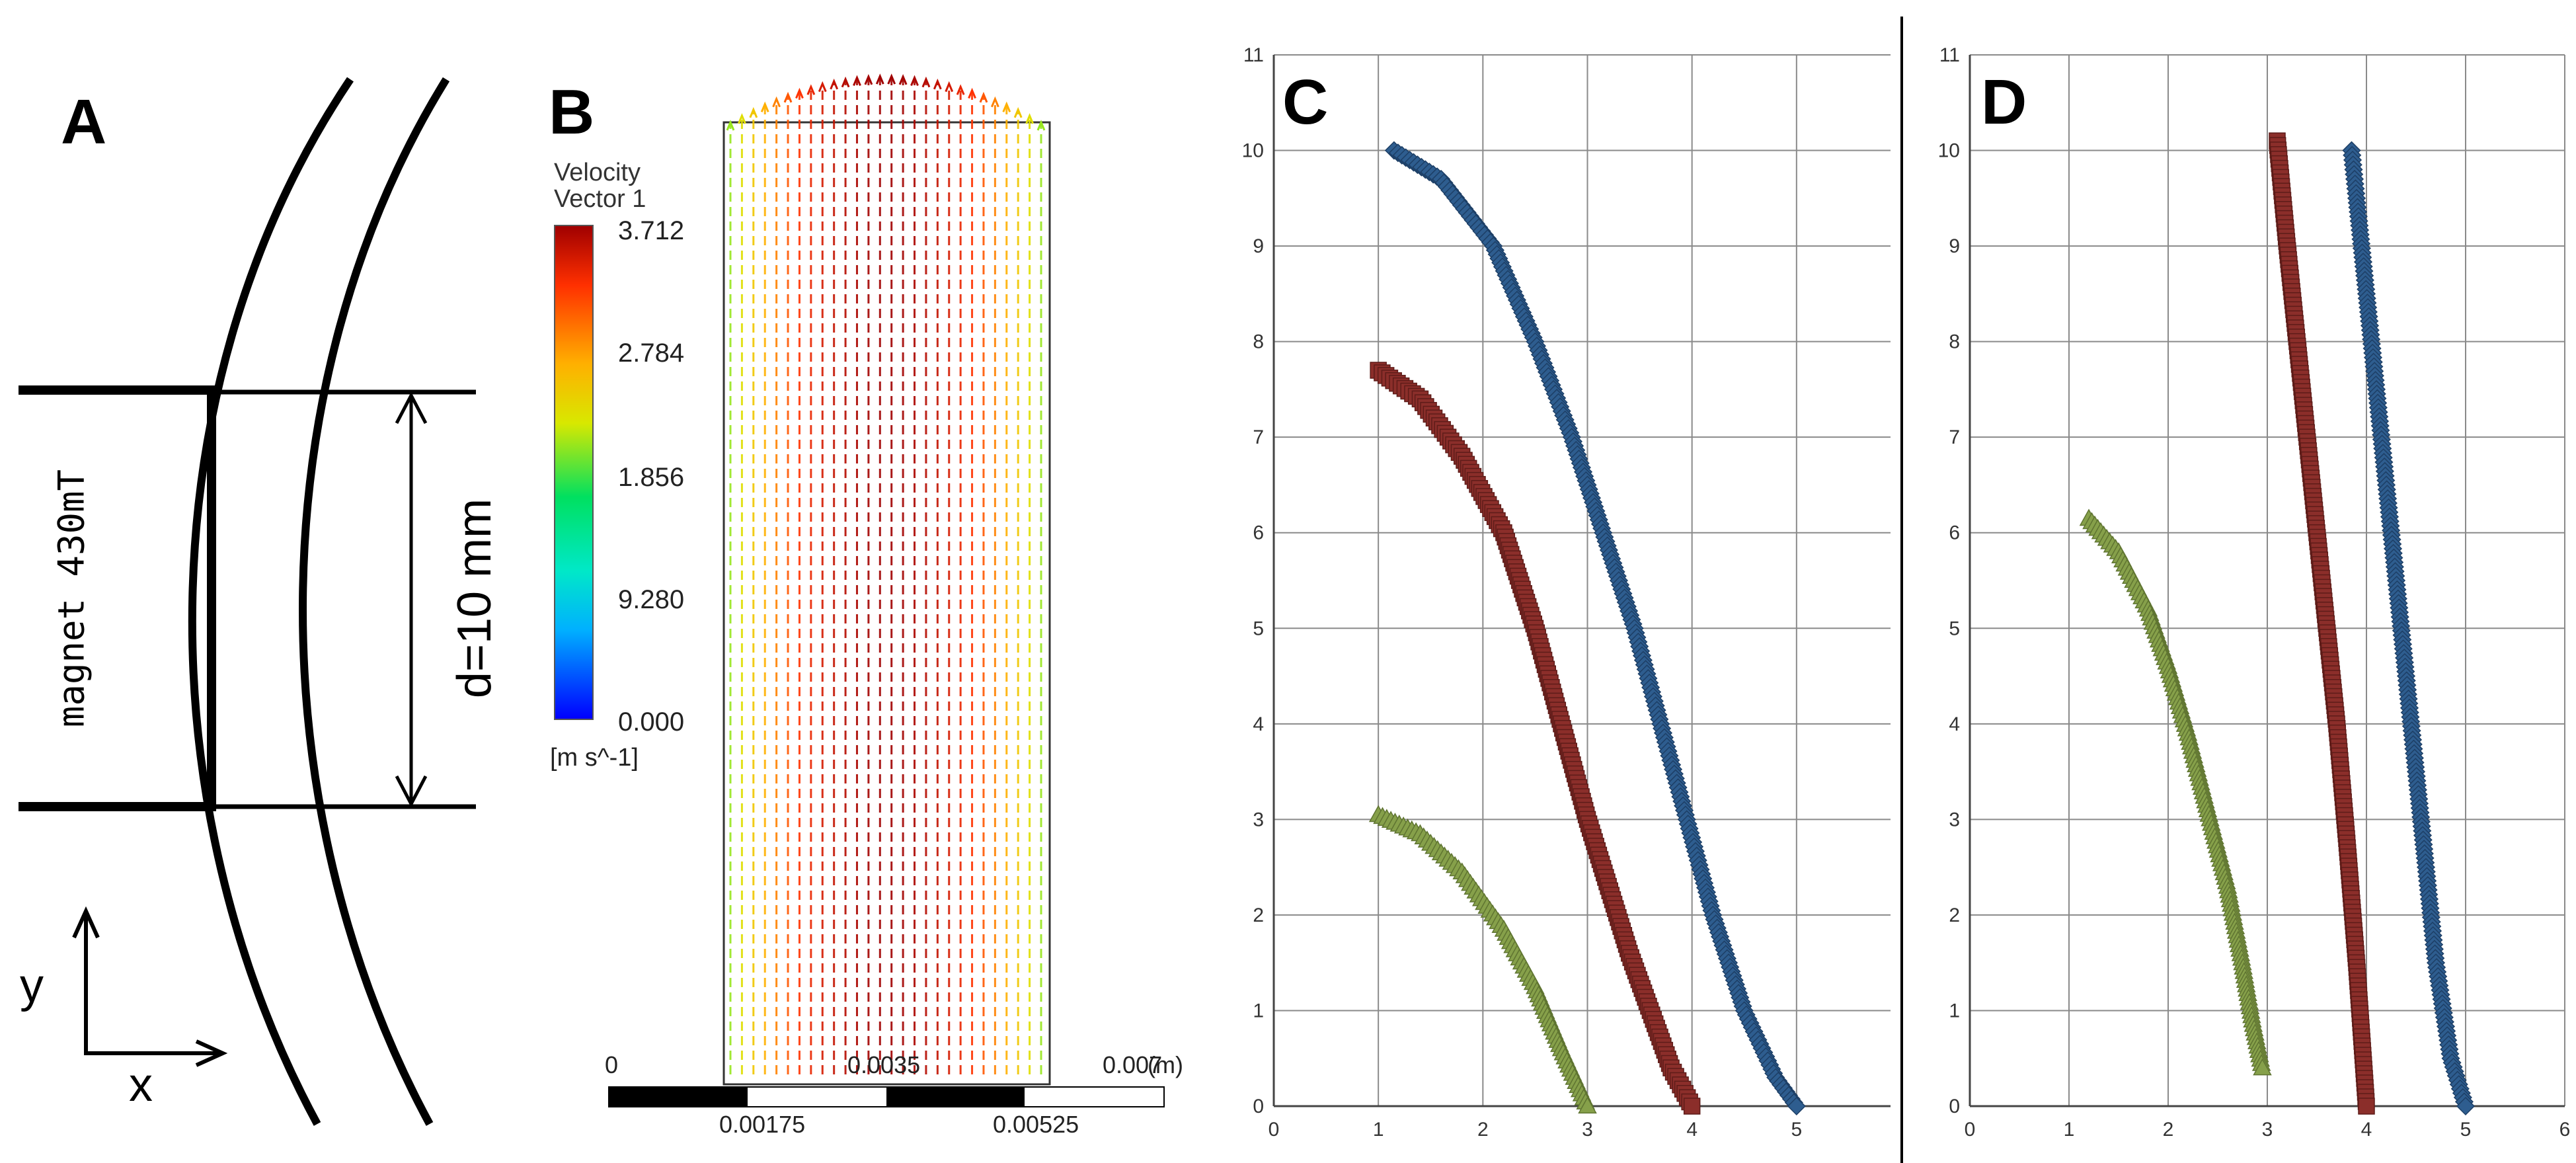  Describe the element at coordinates (600, 199) in the screenshot. I see `legend-title-2: Vector 1` at that location.